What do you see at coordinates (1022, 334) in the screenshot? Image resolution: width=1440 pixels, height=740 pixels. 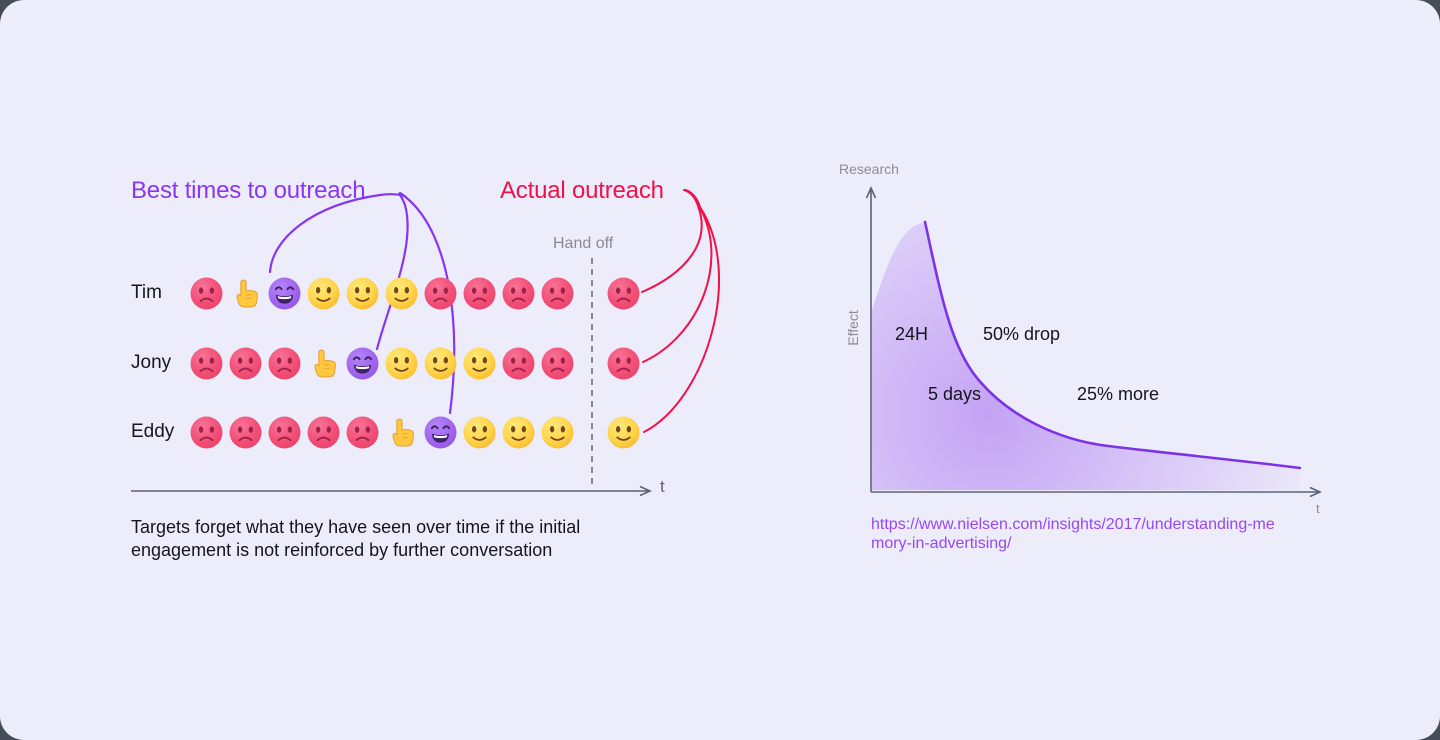 I see `annotation-50-drop: 50% drop` at bounding box center [1022, 334].